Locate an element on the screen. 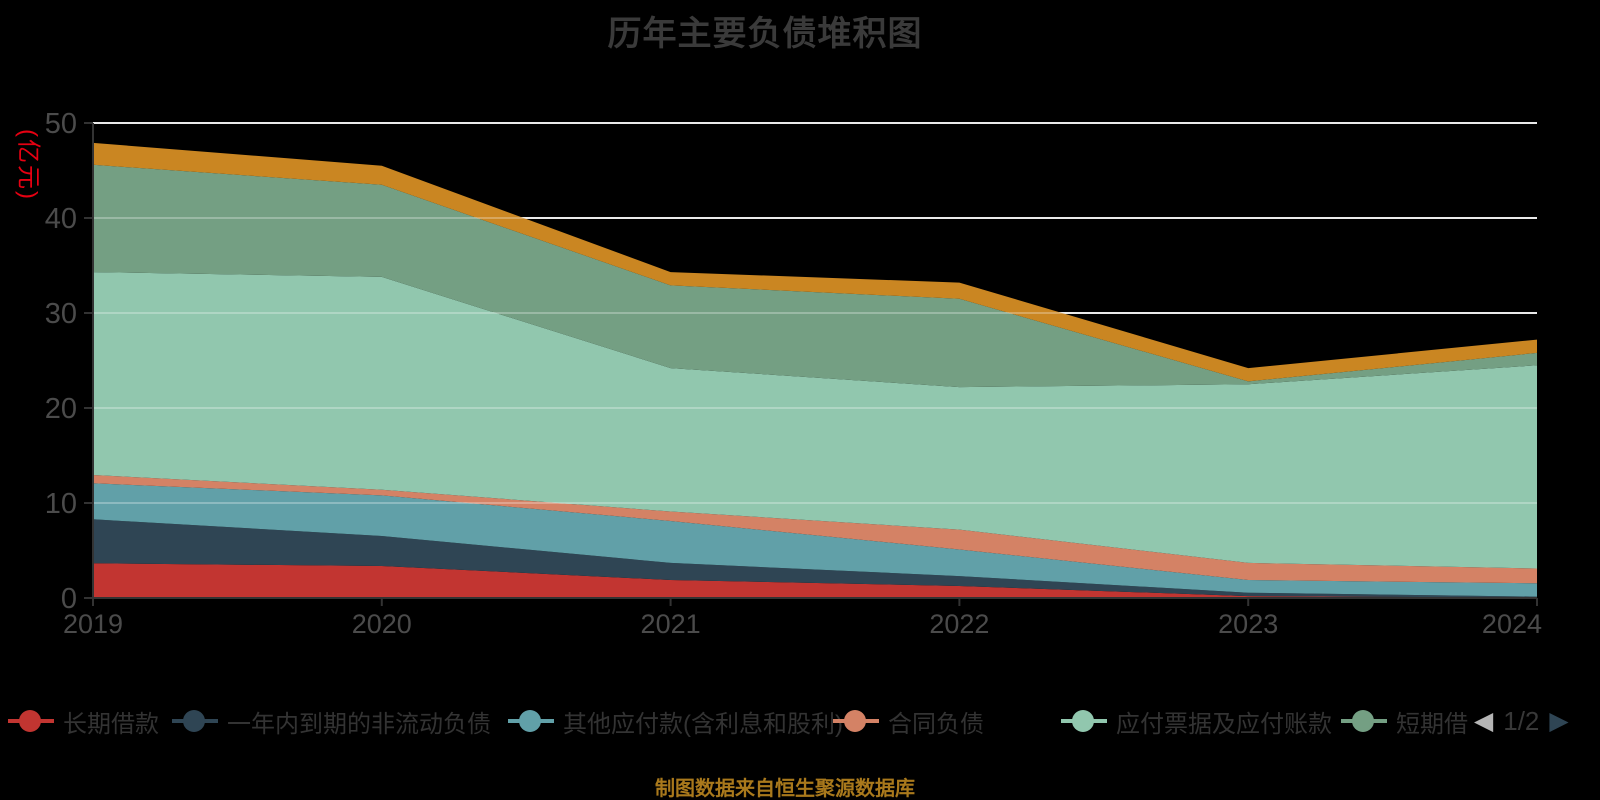 The height and width of the screenshot is (800, 1600). legend-item-6: 短期借 is located at coordinates (1404, 721).